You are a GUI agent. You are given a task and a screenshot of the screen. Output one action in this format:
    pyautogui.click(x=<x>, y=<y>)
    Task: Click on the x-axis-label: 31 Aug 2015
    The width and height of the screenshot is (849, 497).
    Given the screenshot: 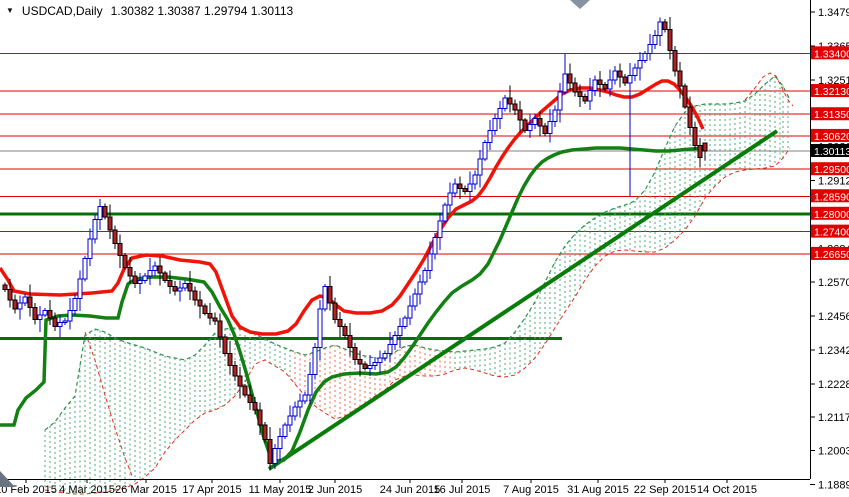 What is the action you would take?
    pyautogui.click(x=598, y=490)
    